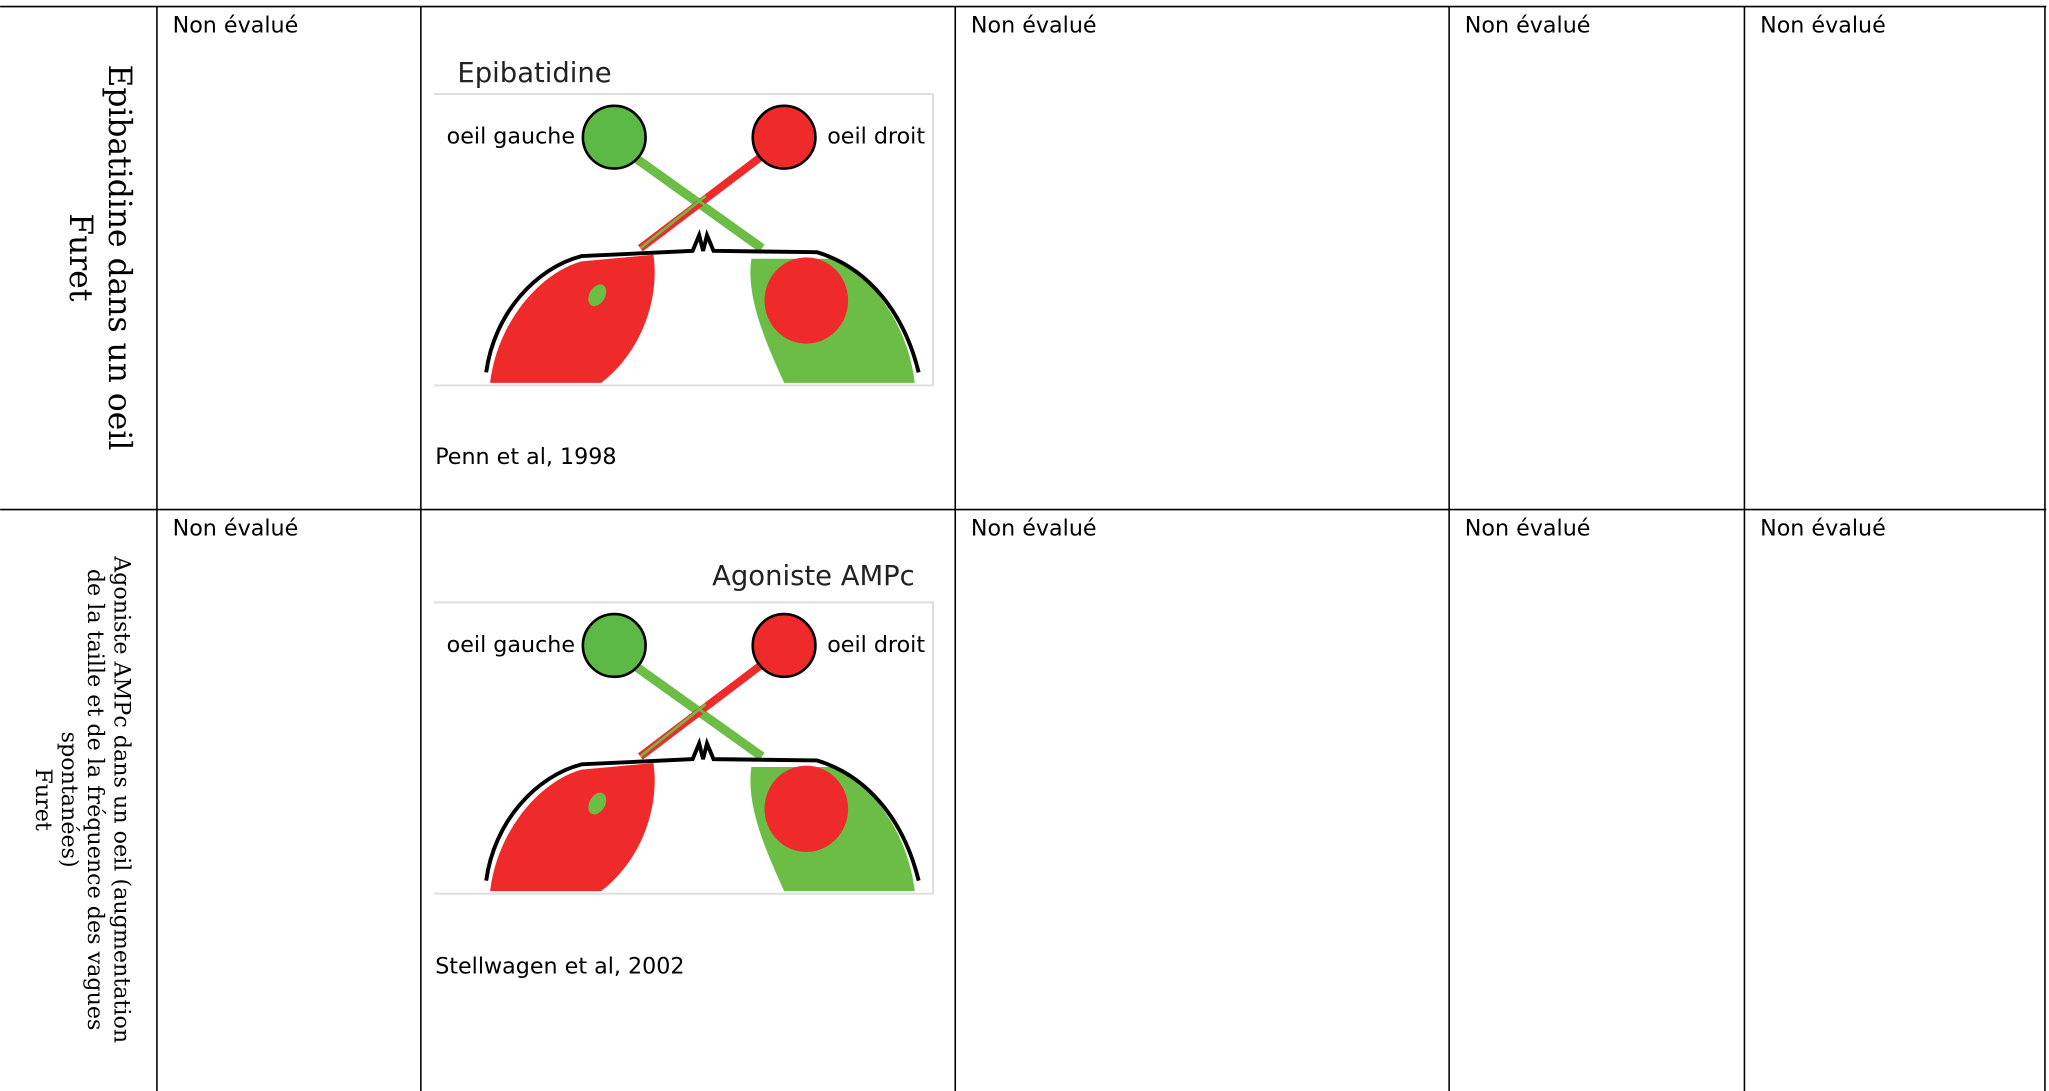 The image size is (2049, 1091). Describe the element at coordinates (525, 457) in the screenshot. I see `figure-citation: Penn et al, 1998` at that location.